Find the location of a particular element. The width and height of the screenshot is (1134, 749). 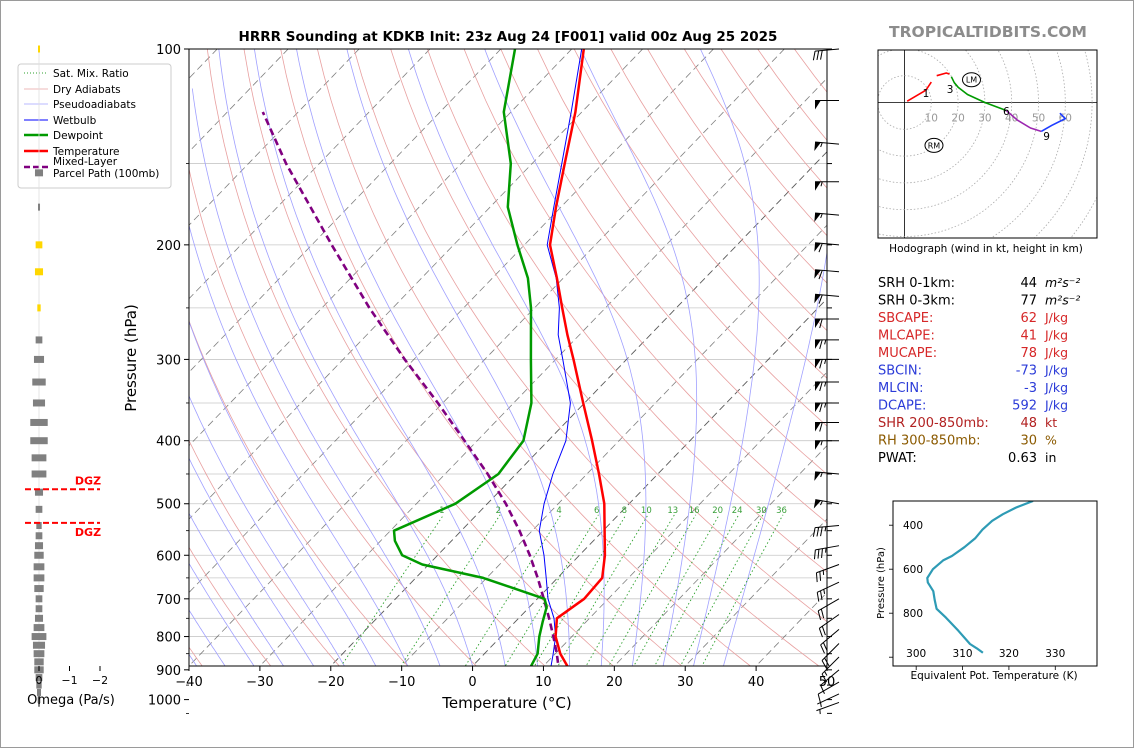

legend-label: Wetbulb is located at coordinates (75, 121).